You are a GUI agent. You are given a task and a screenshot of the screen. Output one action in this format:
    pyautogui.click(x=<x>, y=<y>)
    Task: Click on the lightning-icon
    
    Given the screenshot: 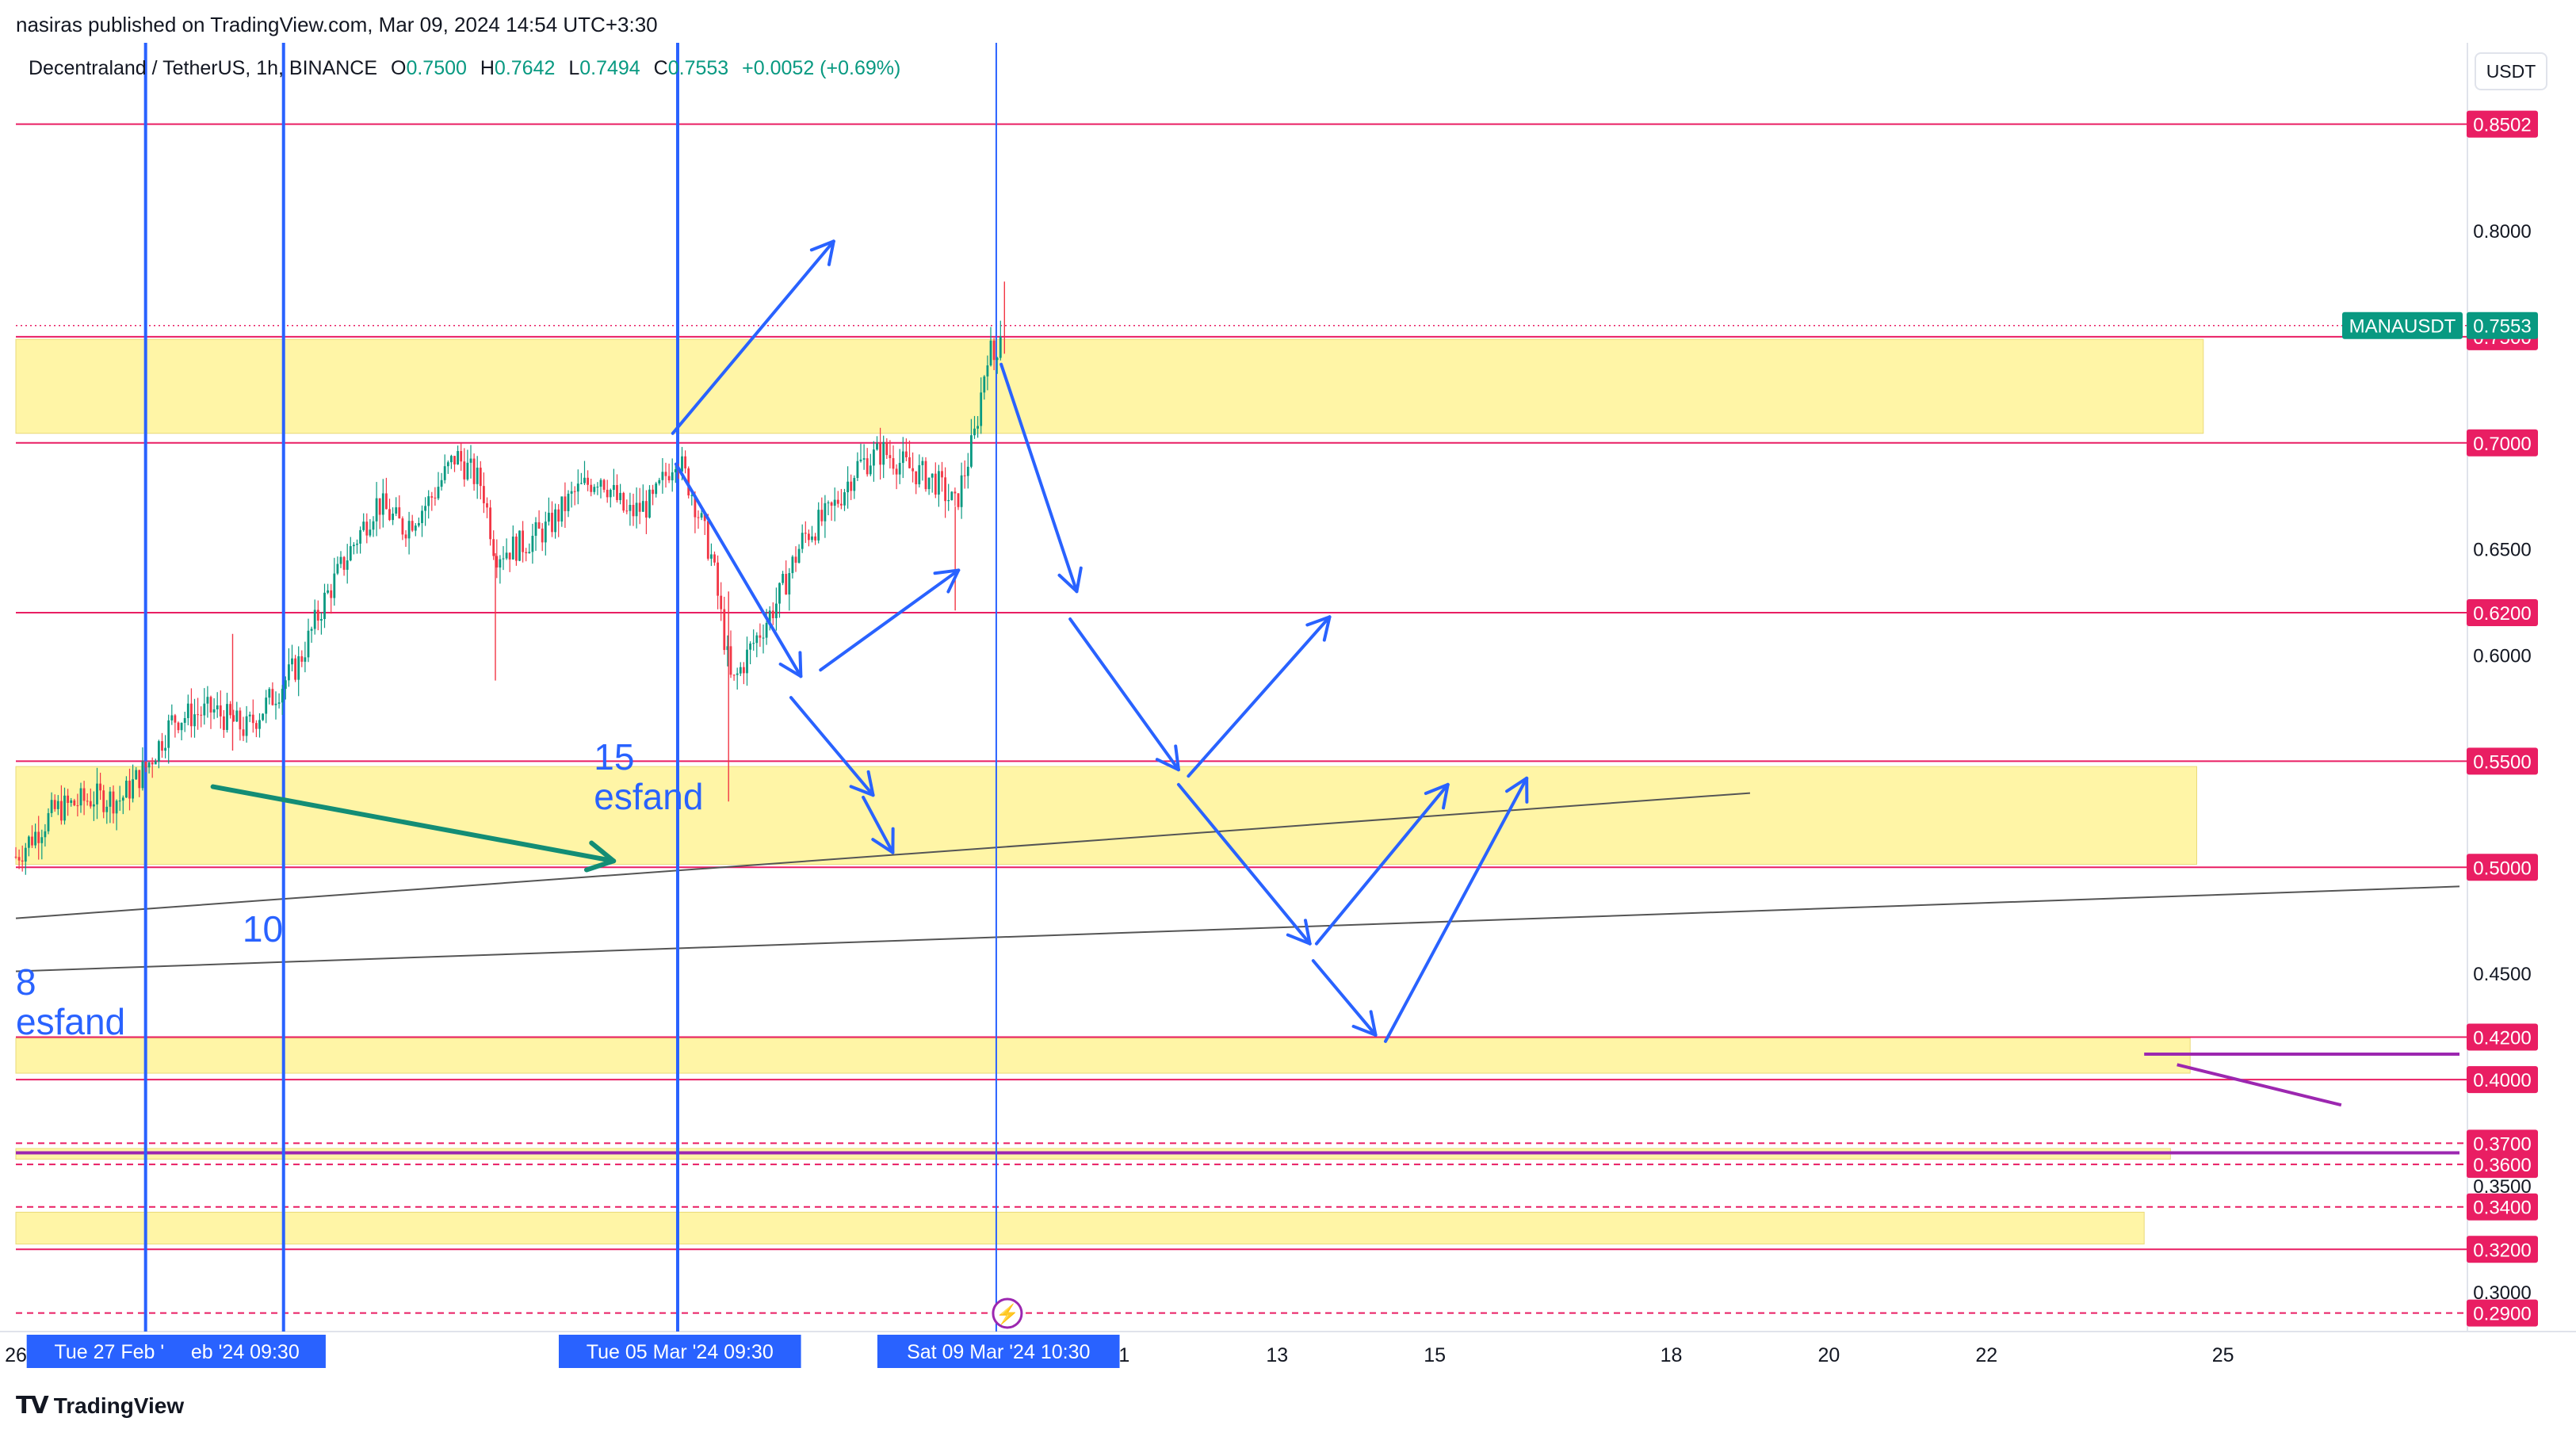 What is the action you would take?
    pyautogui.click(x=1008, y=1313)
    